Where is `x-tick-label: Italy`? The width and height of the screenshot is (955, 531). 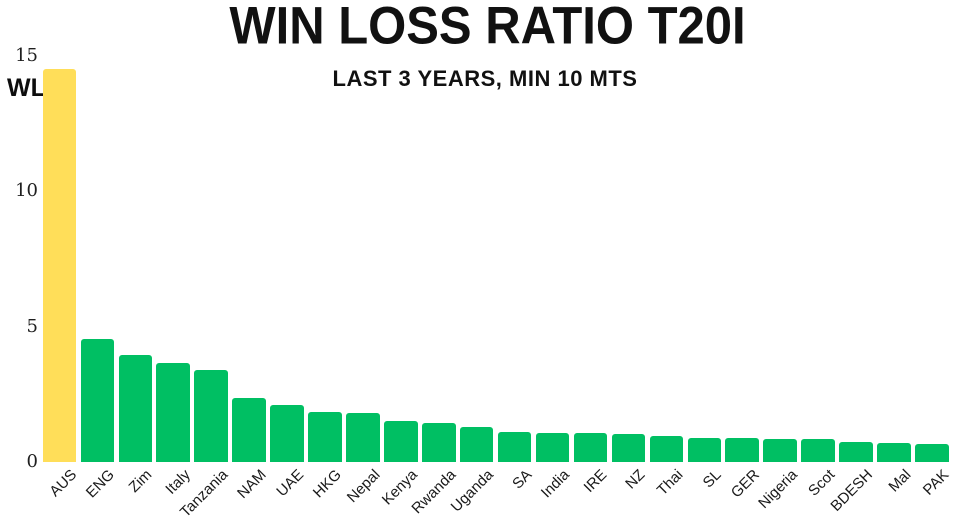 x-tick-label: Italy is located at coordinates (178, 482).